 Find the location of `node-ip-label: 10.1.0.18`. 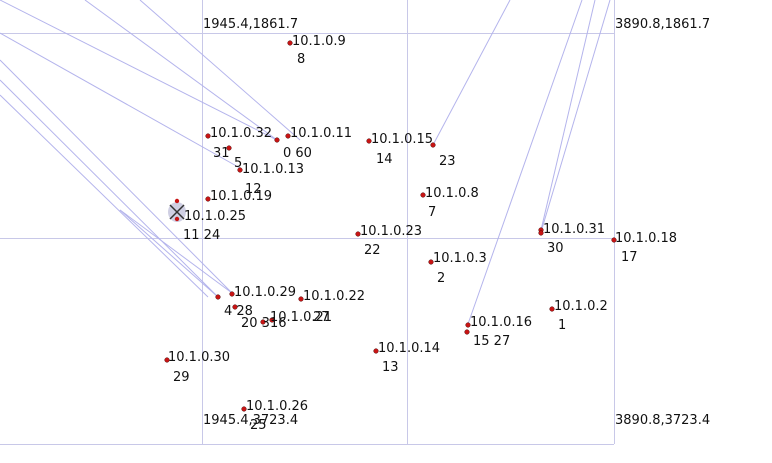

node-ip-label: 10.1.0.18 is located at coordinates (646, 238).